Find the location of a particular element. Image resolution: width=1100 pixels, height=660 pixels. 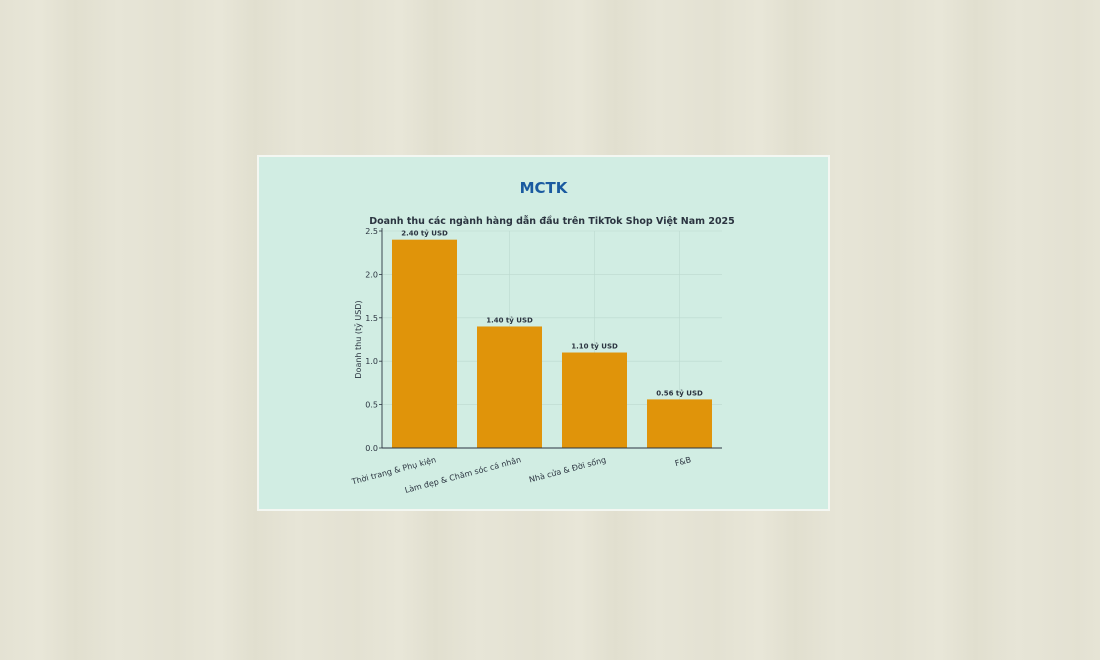

y-tick-label: 2.0 is located at coordinates (371, 274).